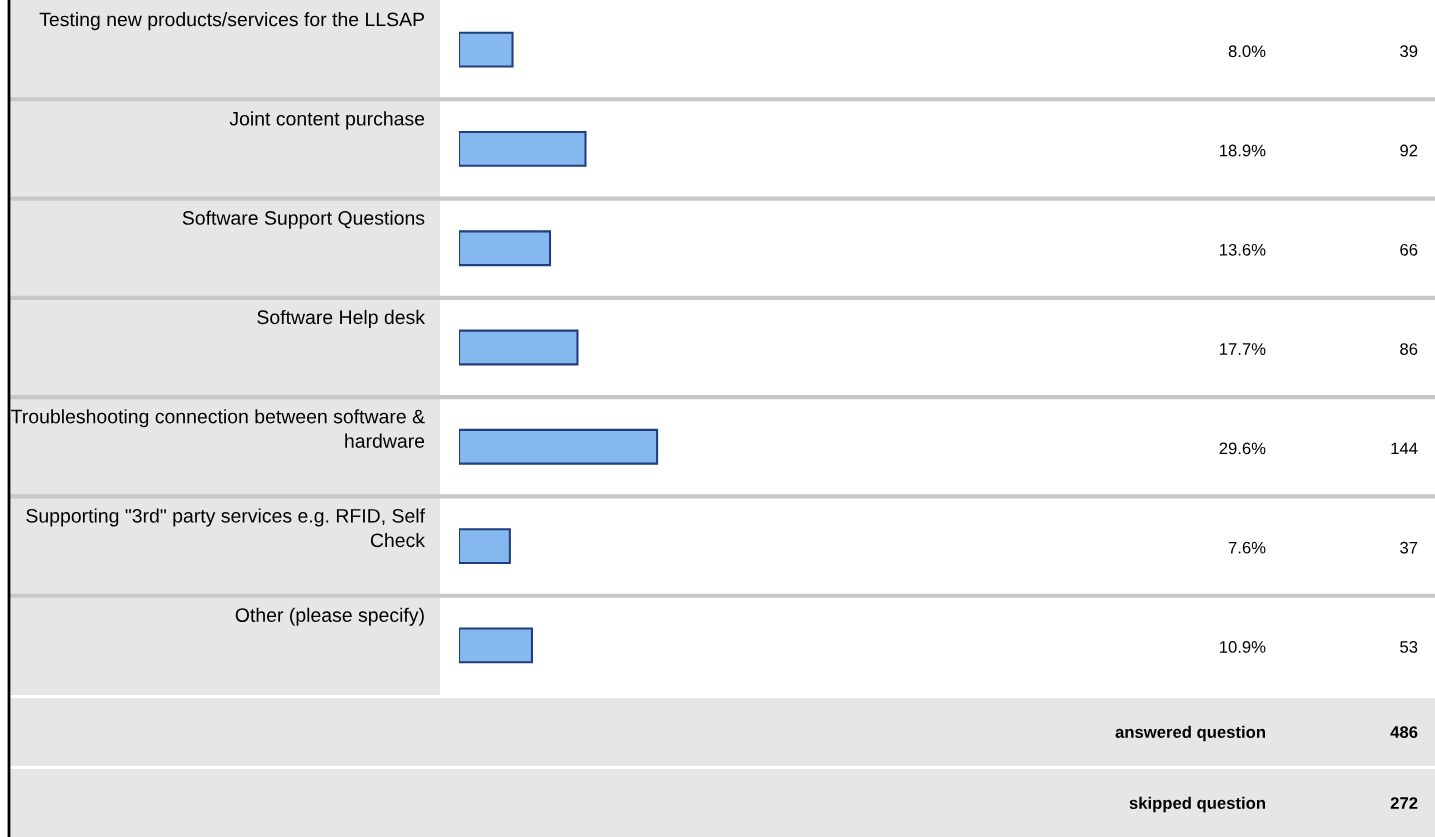 This screenshot has height=837, width=1435. What do you see at coordinates (1247, 547) in the screenshot?
I see `data-label: 7.6%` at bounding box center [1247, 547].